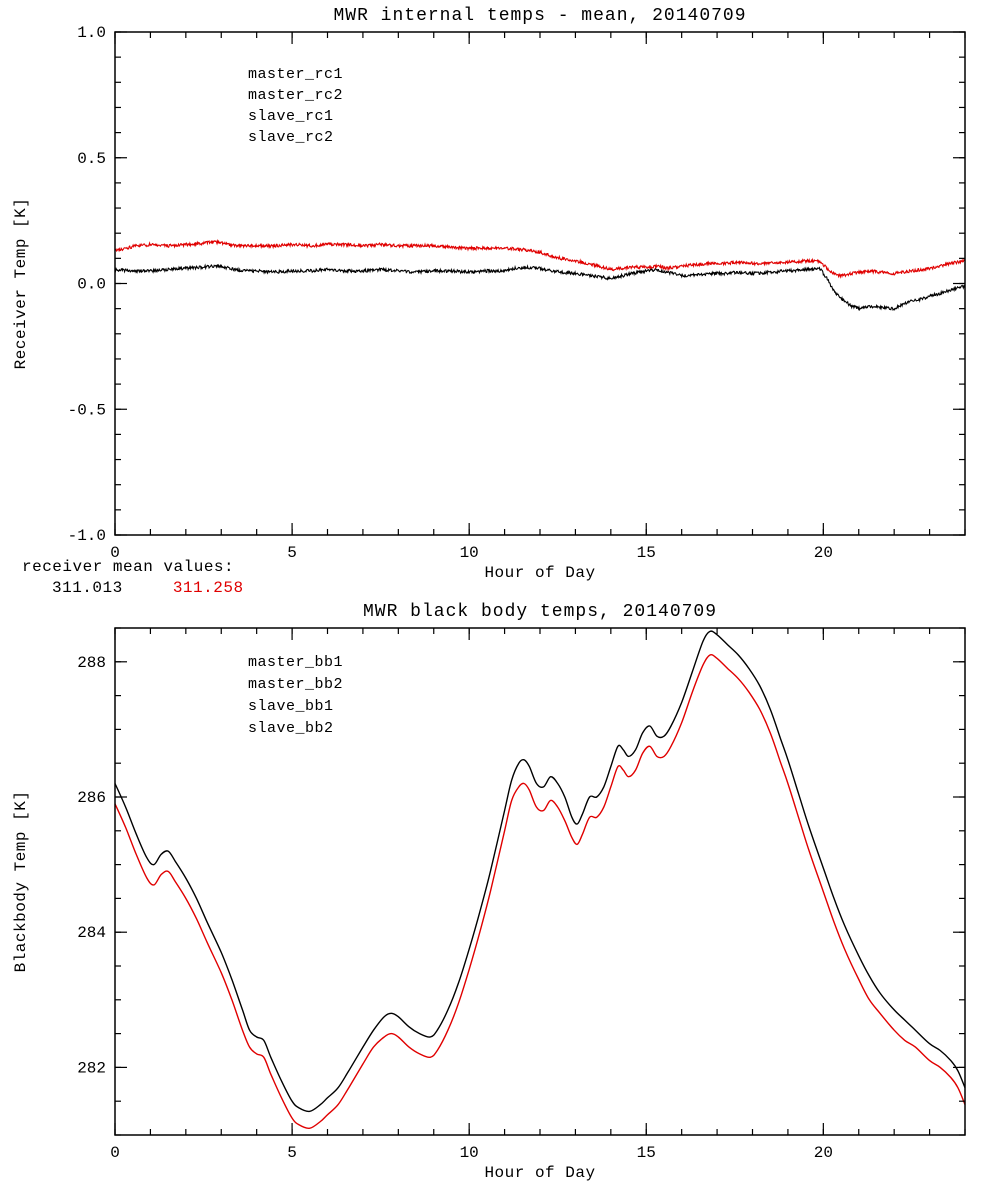 This screenshot has width=1000, height=1200. I want to click on y-axis-label: Blackbody Temp [K], so click(21, 882).